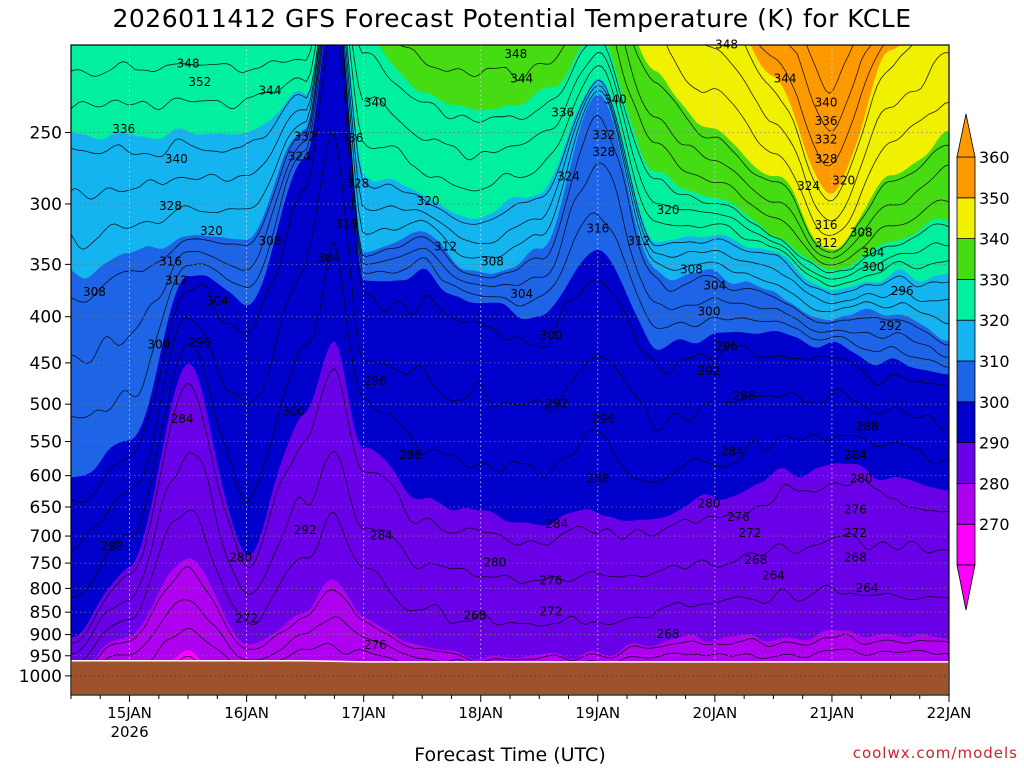 The height and width of the screenshot is (768, 1024). Describe the element at coordinates (46, 133) in the screenshot. I see `y-tick-label: 250` at that location.